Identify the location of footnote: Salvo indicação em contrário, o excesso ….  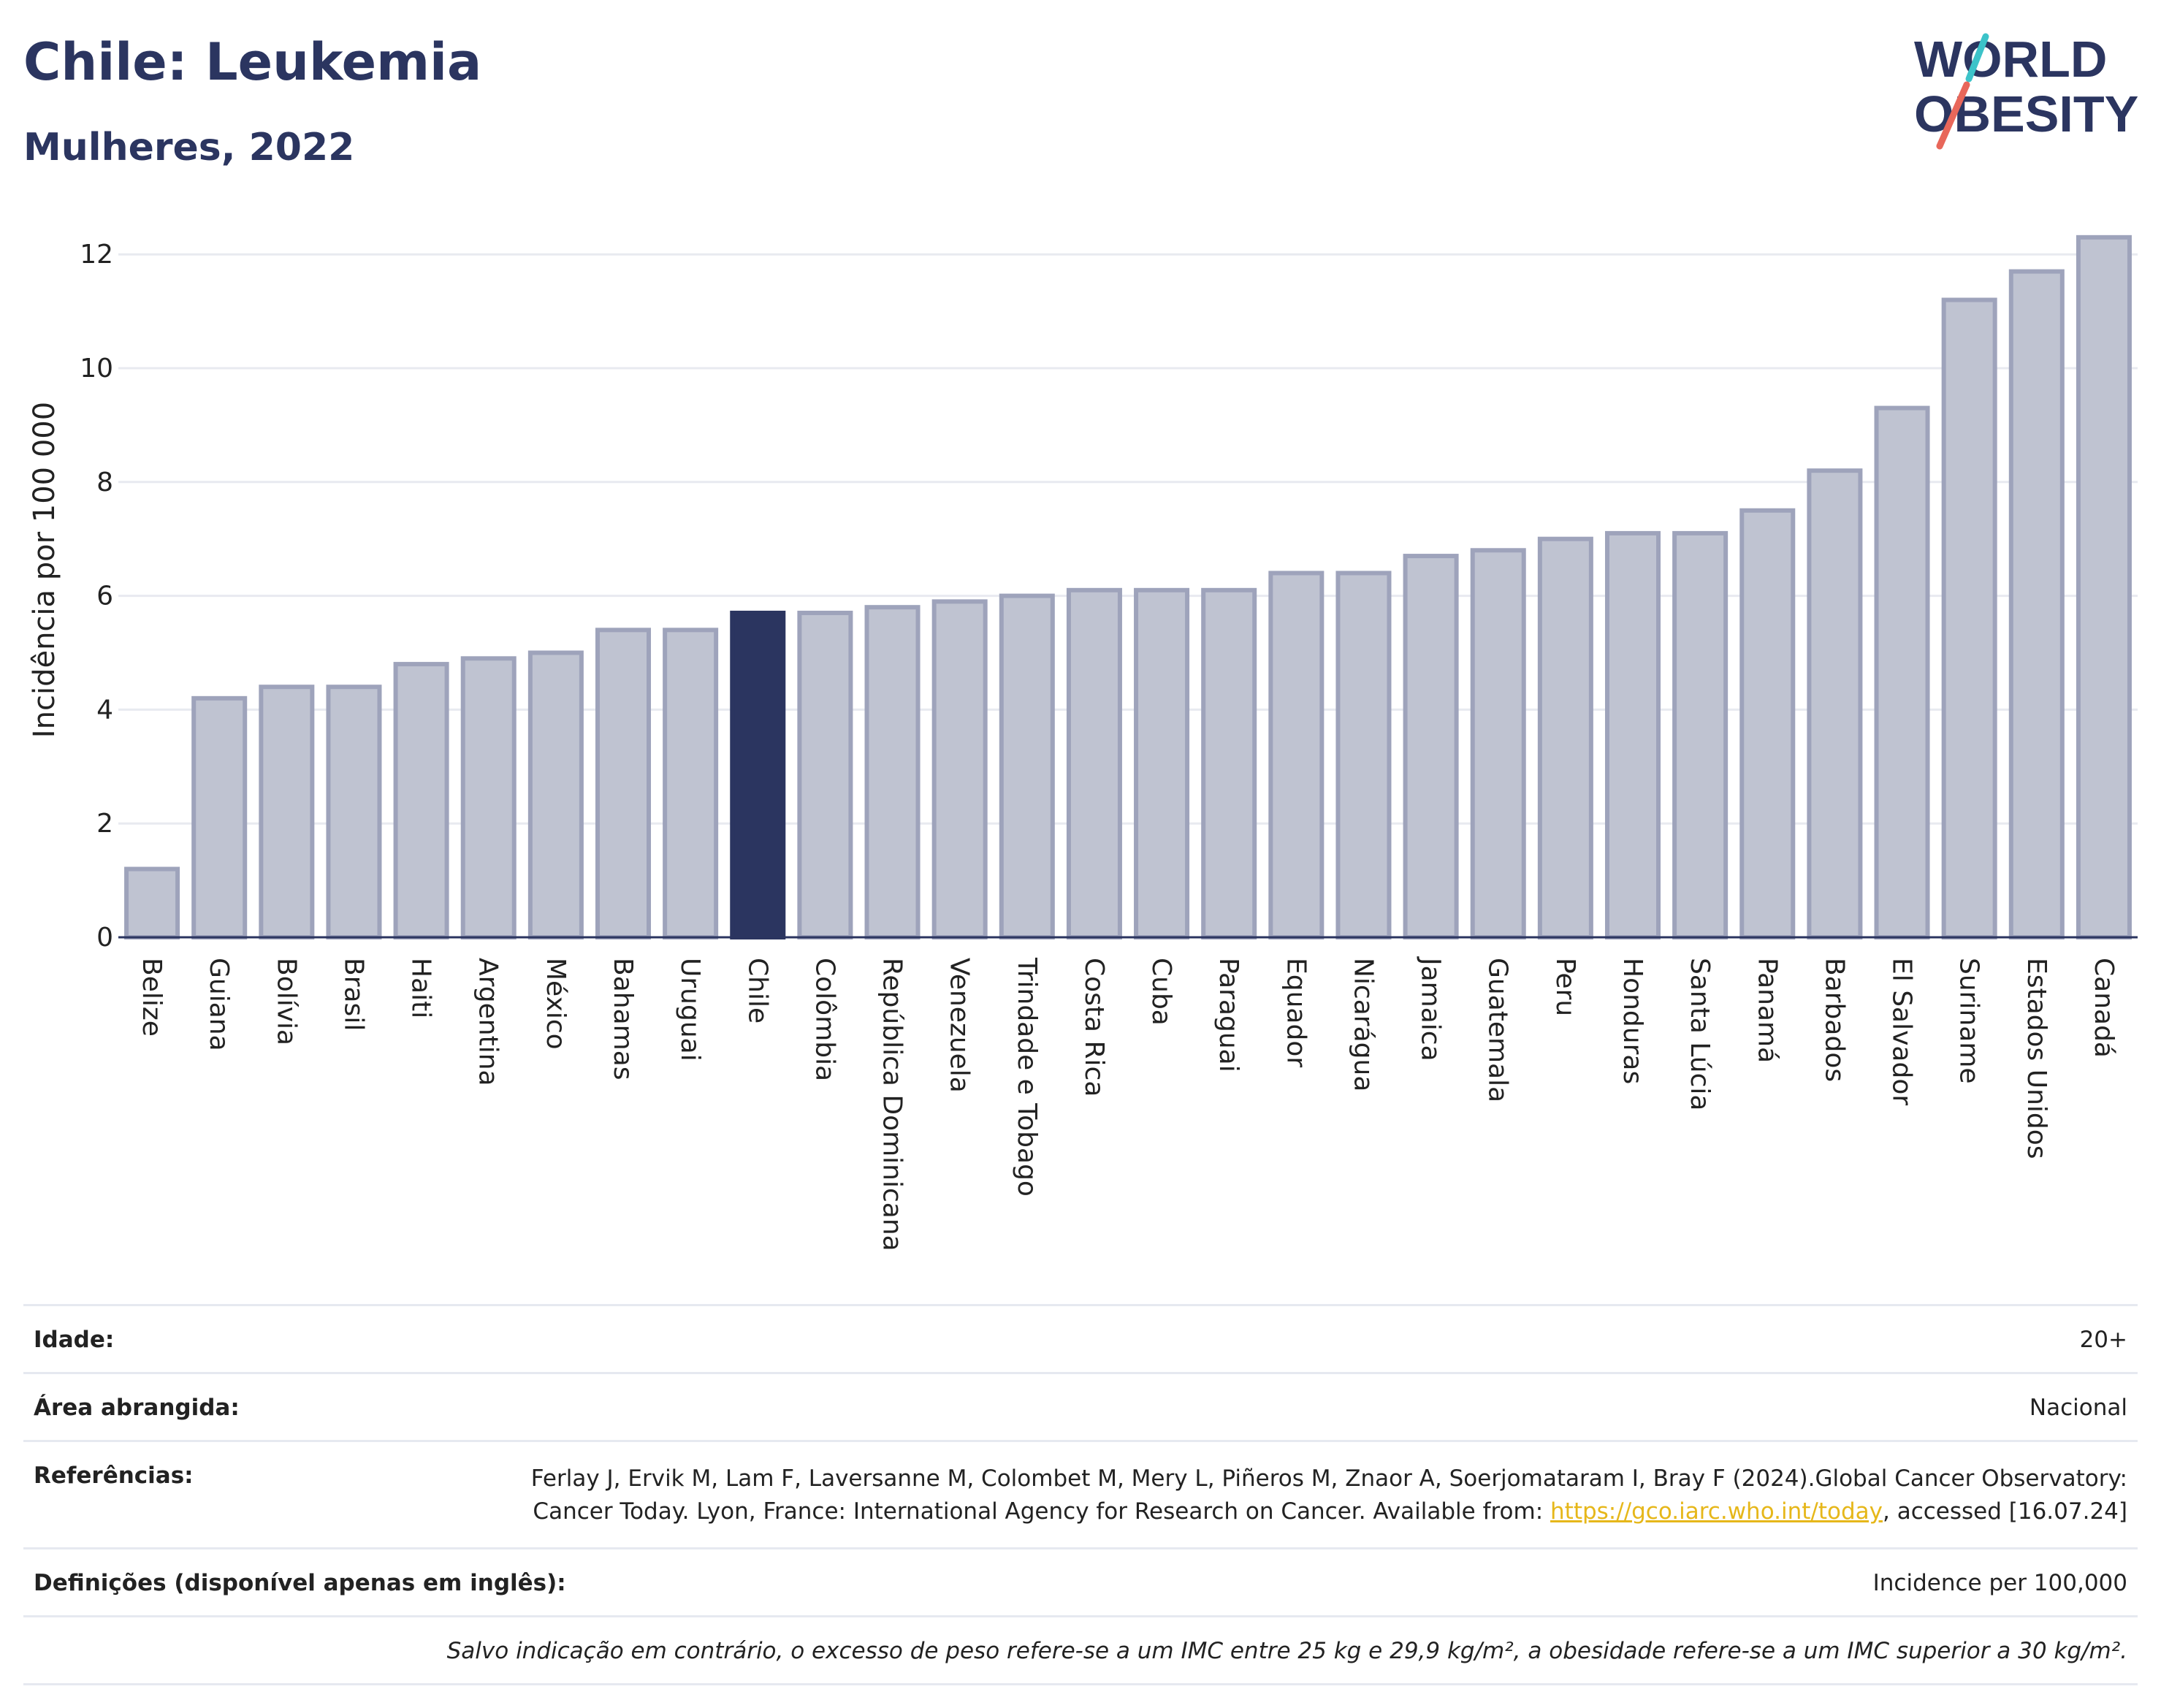
(1286, 1651).